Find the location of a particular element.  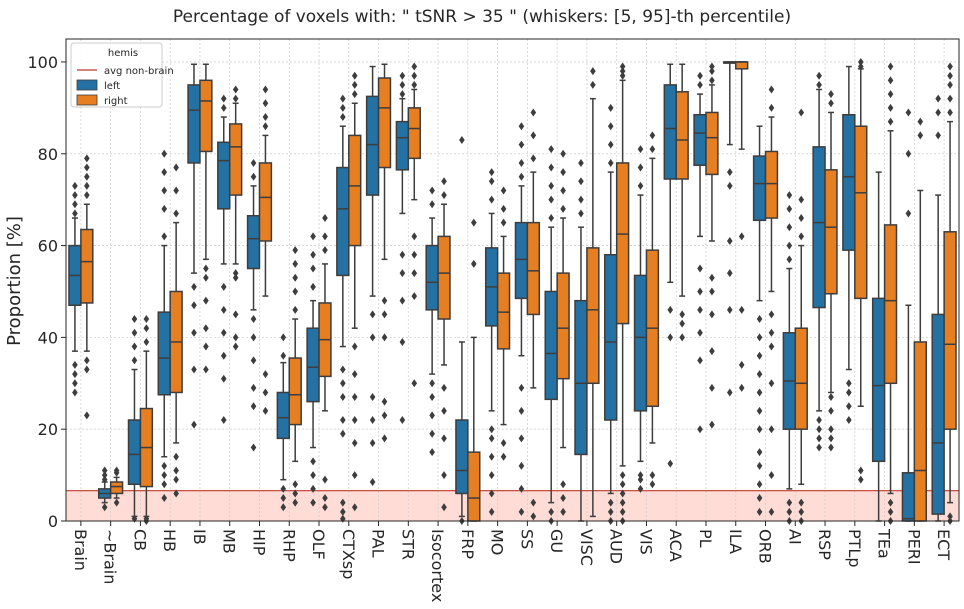

x-tick-label: Brain is located at coordinates (80, 550).